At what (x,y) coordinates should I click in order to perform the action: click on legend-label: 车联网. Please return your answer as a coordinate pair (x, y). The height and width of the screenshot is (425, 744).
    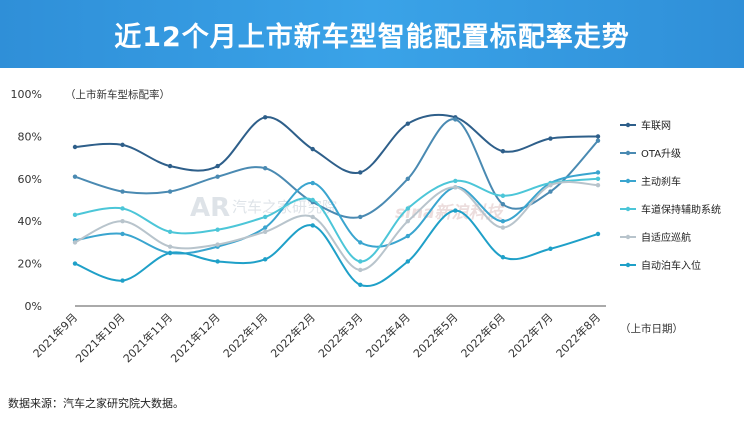
    Looking at the image, I should click on (656, 125).